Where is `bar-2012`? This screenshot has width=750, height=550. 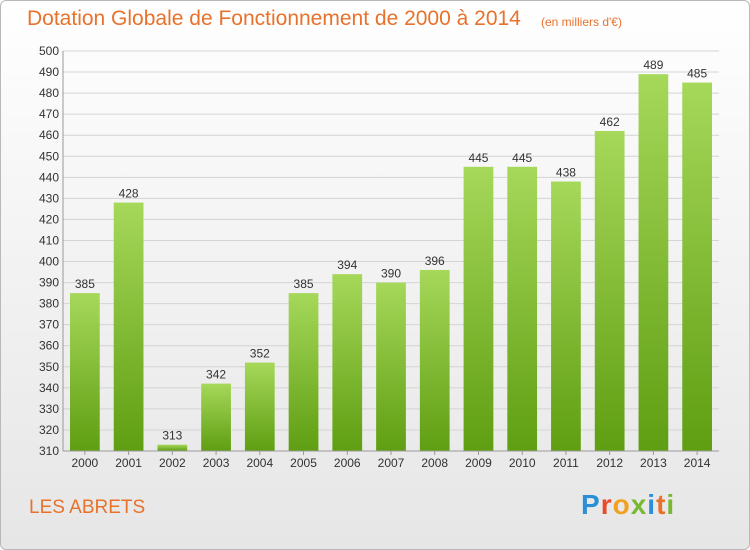
bar-2012 is located at coordinates (609, 291).